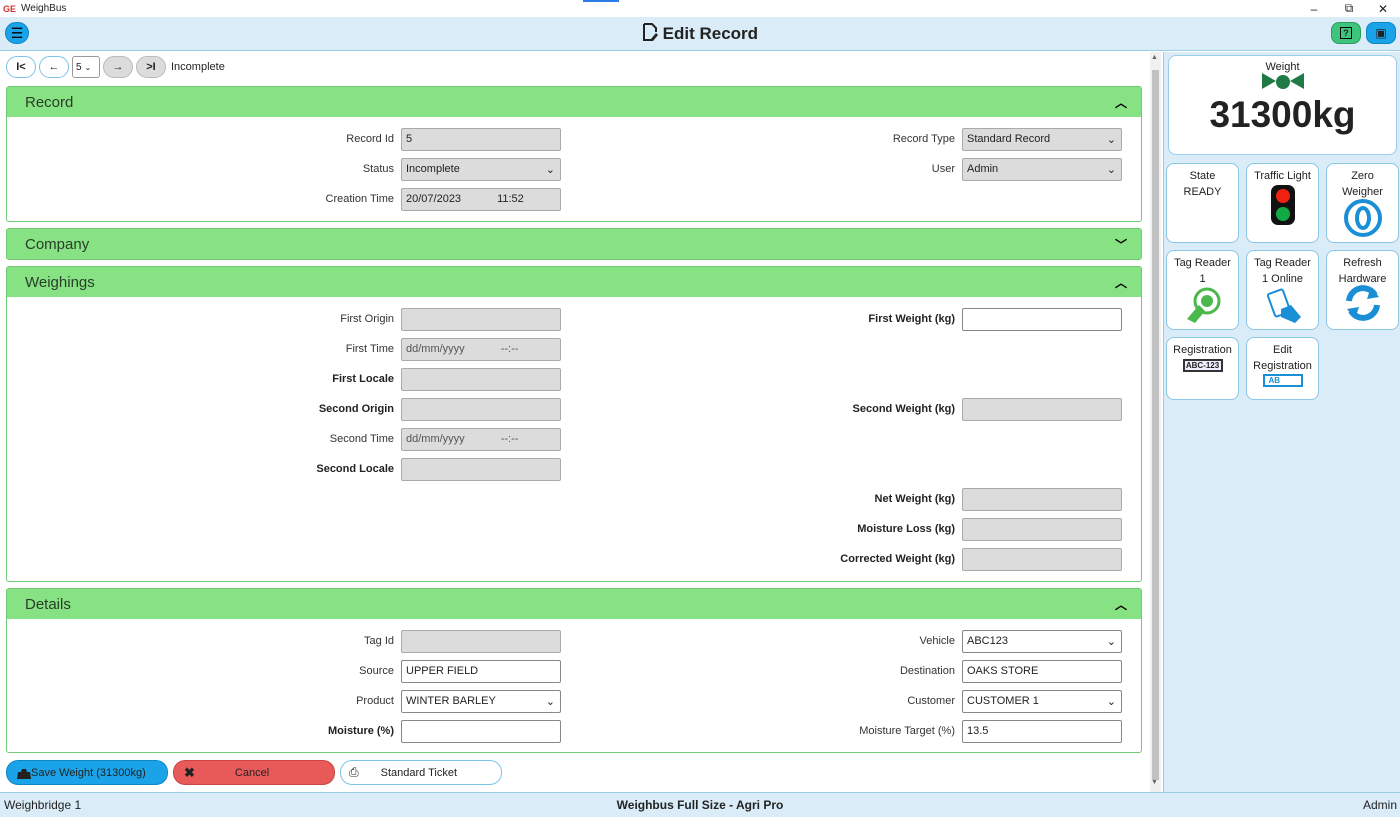 The height and width of the screenshot is (817, 1400). I want to click on edit-document-icon, so click(650, 32).